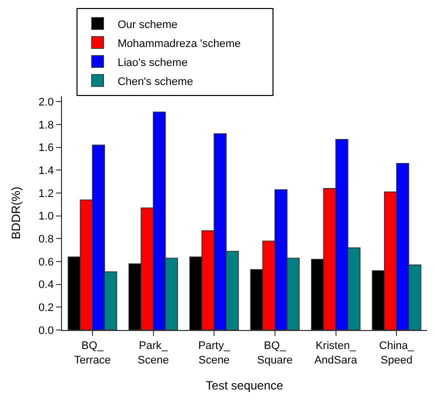 The width and height of the screenshot is (435, 402). Describe the element at coordinates (15, 213) in the screenshot. I see `y-axis-title: BDDR(%)` at that location.